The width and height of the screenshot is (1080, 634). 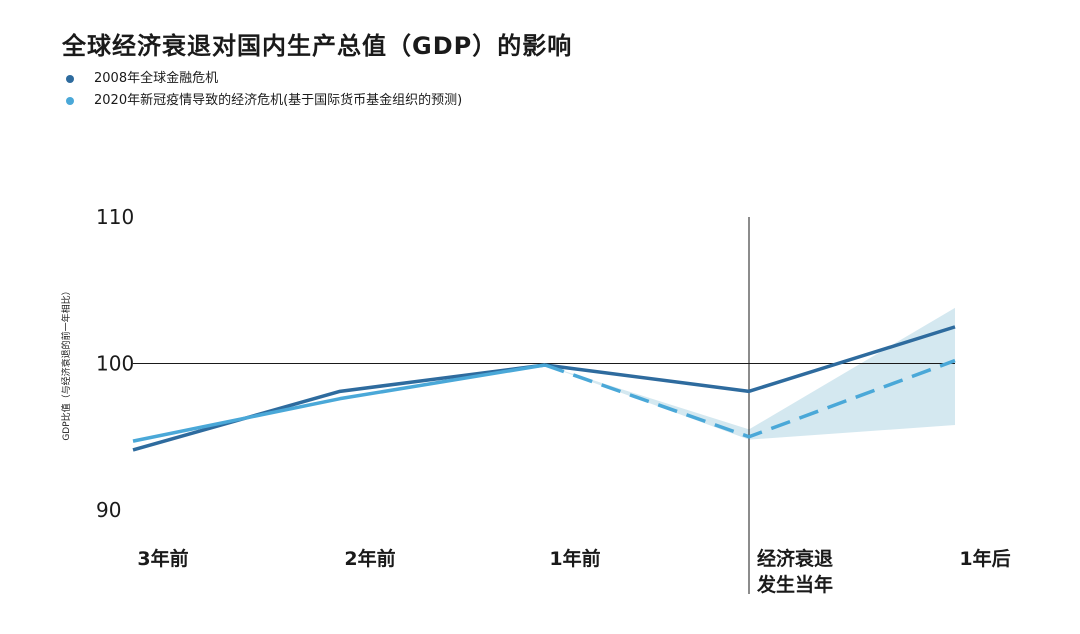 What do you see at coordinates (795, 558) in the screenshot?
I see `x-tick-label-3-0: 经济衰退` at bounding box center [795, 558].